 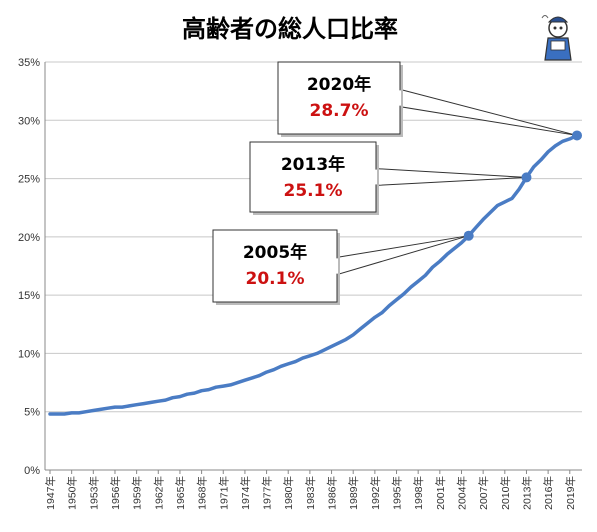 What do you see at coordinates (397, 493) in the screenshot?
I see `x-tick-label: 1995年` at bounding box center [397, 493].